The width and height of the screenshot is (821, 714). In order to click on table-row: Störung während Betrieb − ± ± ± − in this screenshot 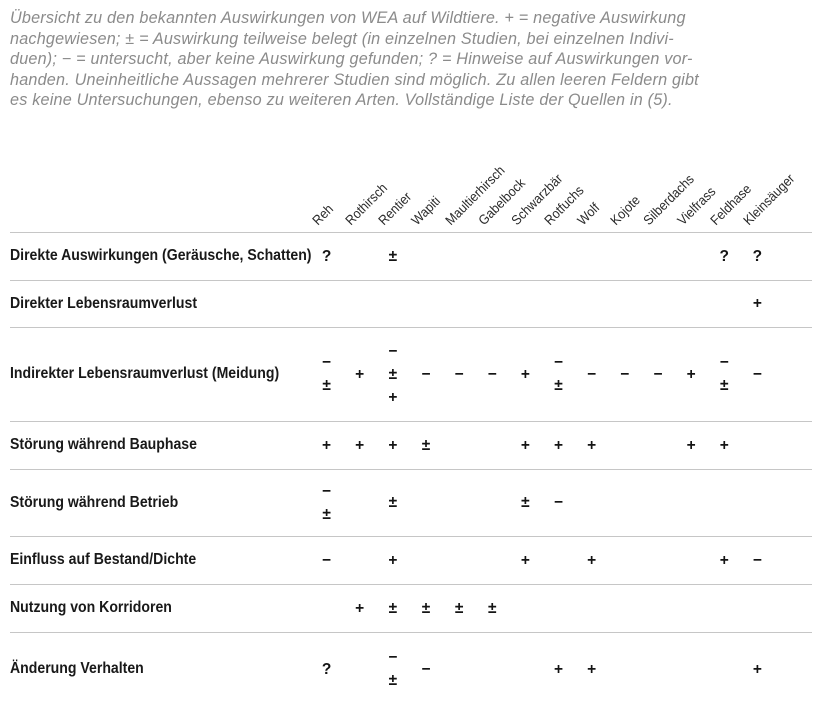, I will do `click(411, 503)`.